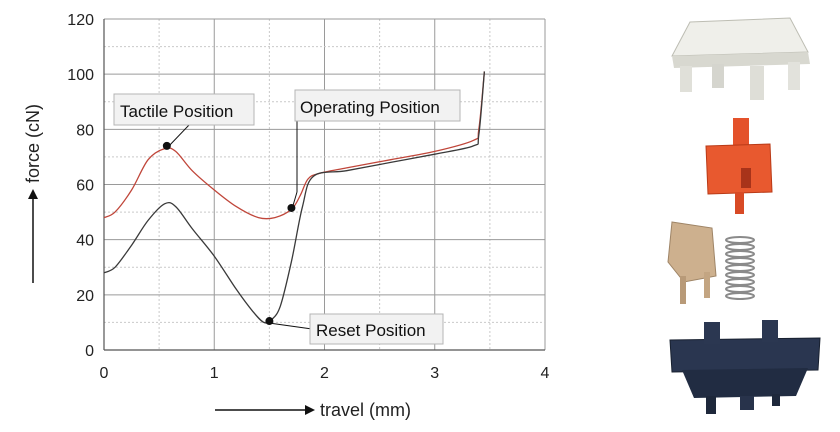 Image resolution: width=840 pixels, height=432 pixels. I want to click on stem-image, so click(739, 166).